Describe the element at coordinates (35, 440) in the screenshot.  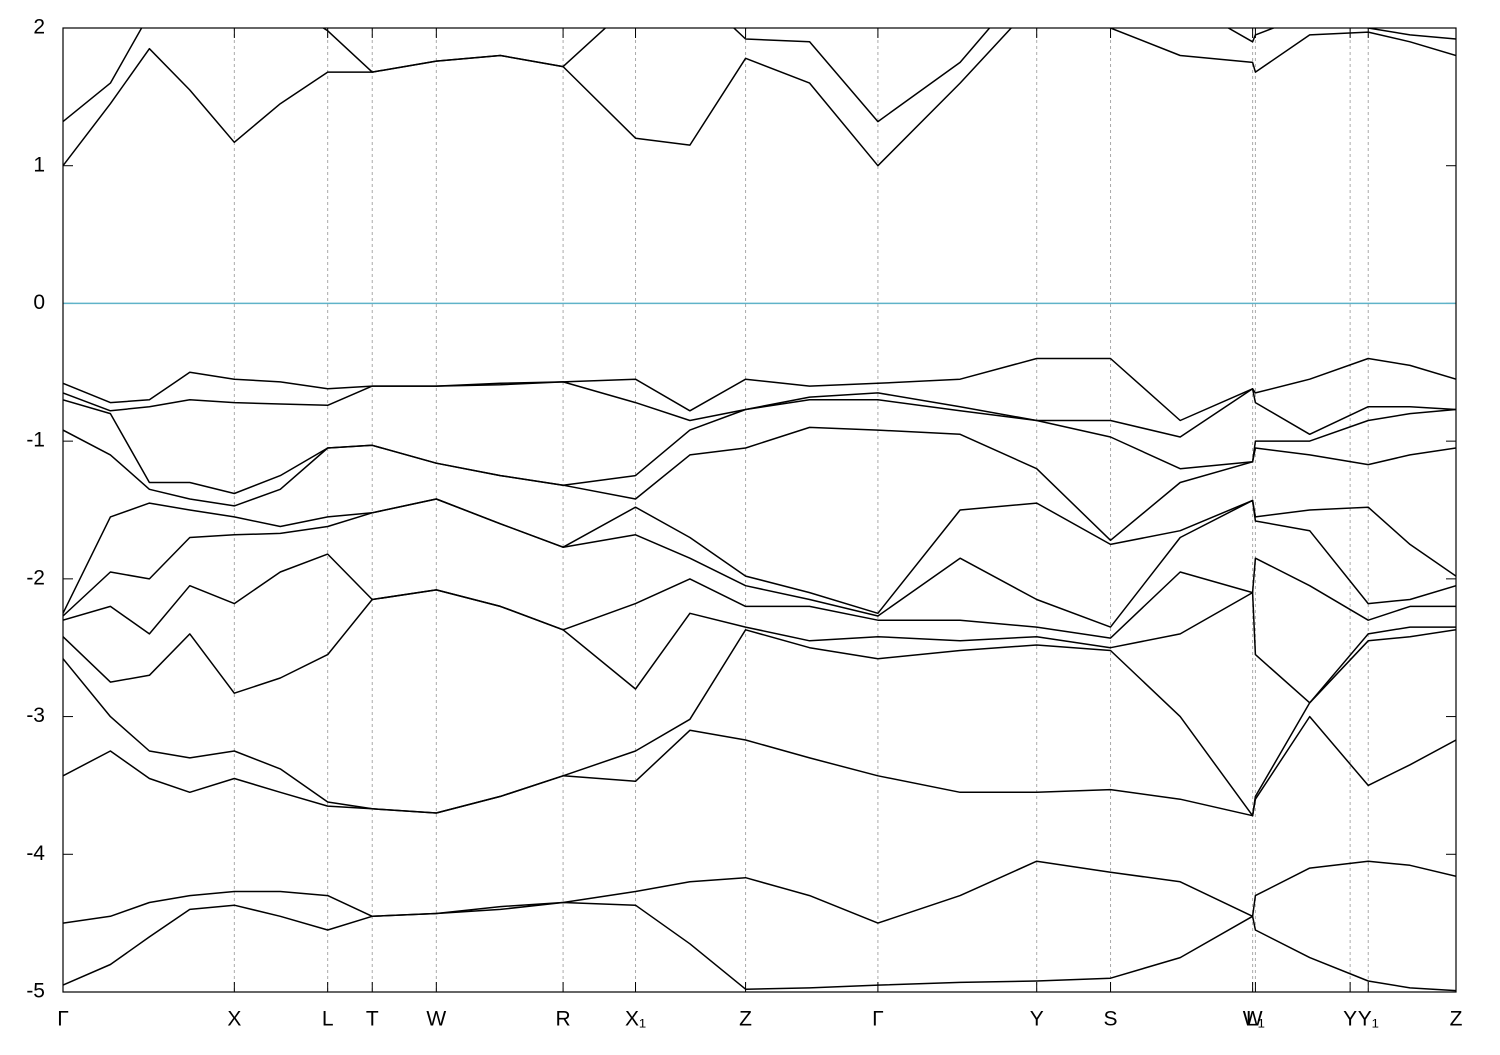
I see `y-tick-label: -1` at that location.